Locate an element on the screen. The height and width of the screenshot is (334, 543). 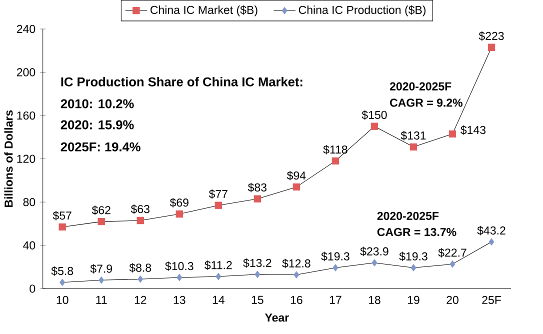
x-tick-label: 12 is located at coordinates (140, 300).